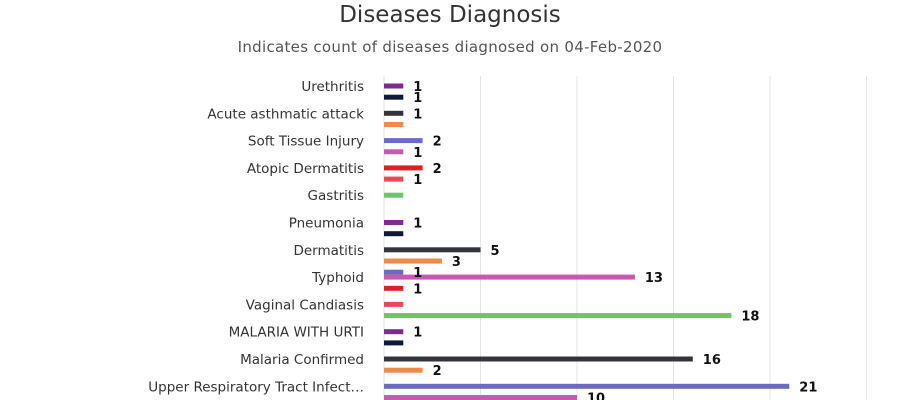 The height and width of the screenshot is (400, 900). Describe the element at coordinates (417, 273) in the screenshot. I see `value-label-dermatitis-3: 1` at that location.